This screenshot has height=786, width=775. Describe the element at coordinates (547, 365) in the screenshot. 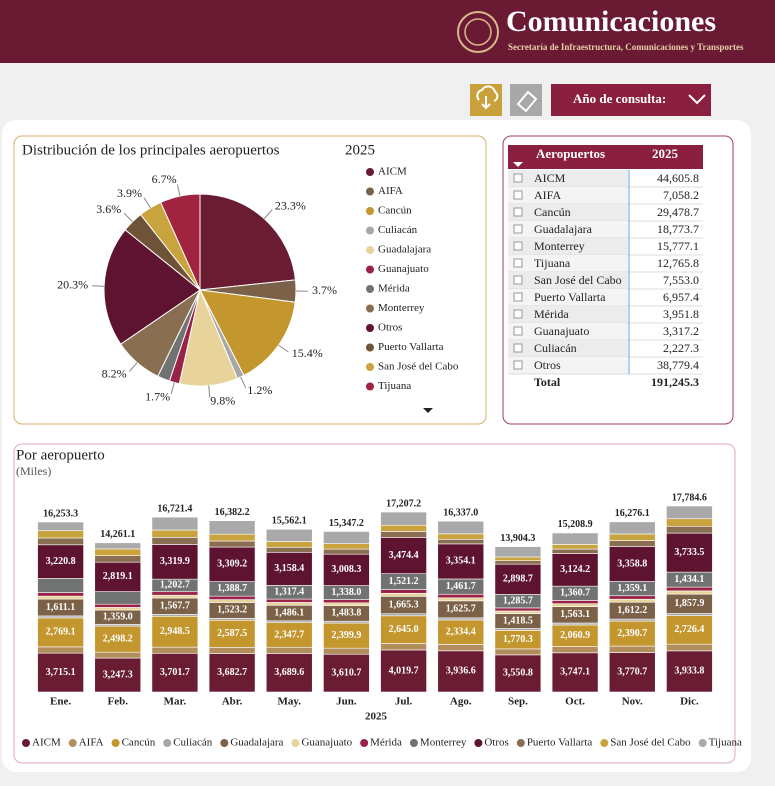

I see `table-cell: Otros` at that location.